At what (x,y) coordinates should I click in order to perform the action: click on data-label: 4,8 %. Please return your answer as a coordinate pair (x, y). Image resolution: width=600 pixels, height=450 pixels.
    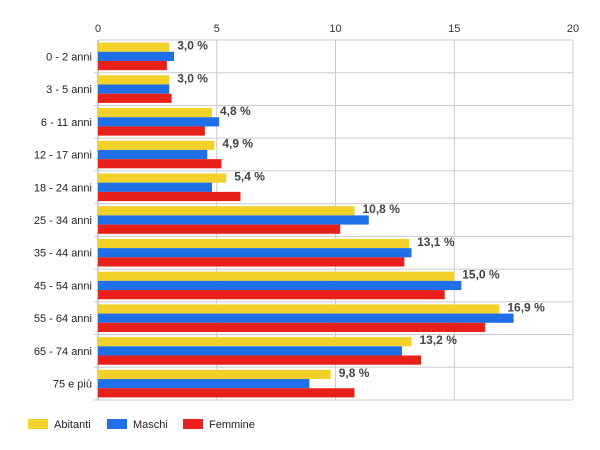
    Looking at the image, I should click on (235, 111).